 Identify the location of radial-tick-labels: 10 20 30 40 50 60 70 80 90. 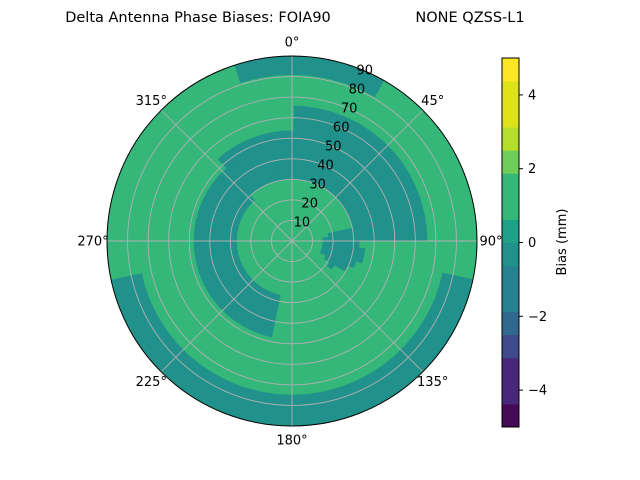
(333, 147).